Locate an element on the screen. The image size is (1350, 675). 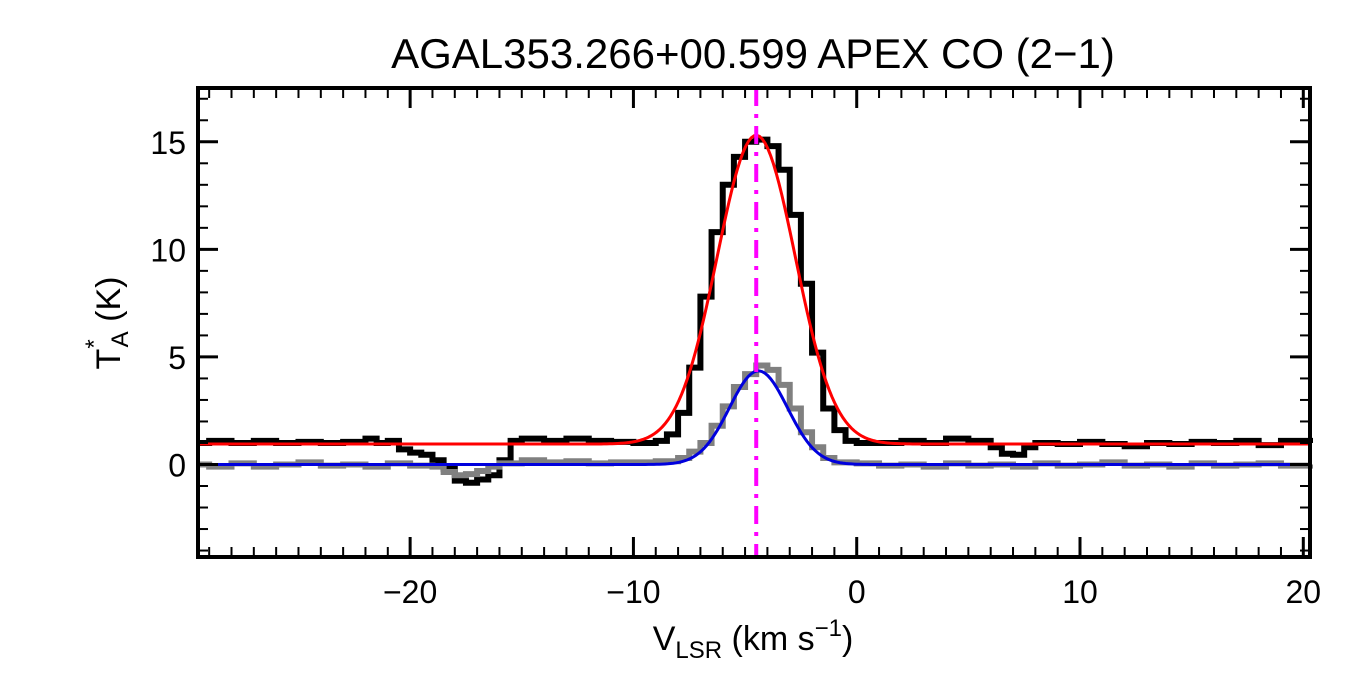
y-axis-label-sub: A is located at coordinates (120, 339).